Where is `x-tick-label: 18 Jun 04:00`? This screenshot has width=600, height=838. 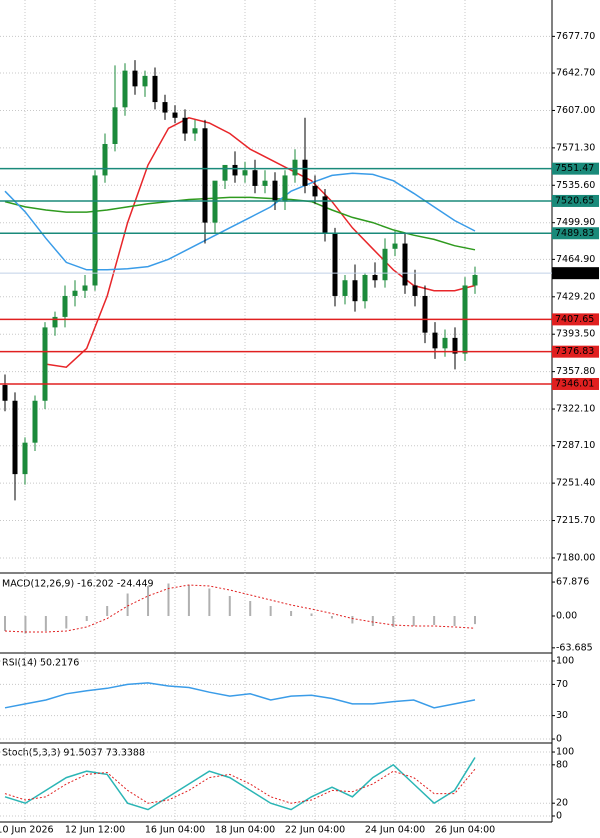
x-tick-label: 18 Jun 04:00 is located at coordinates (245, 830).